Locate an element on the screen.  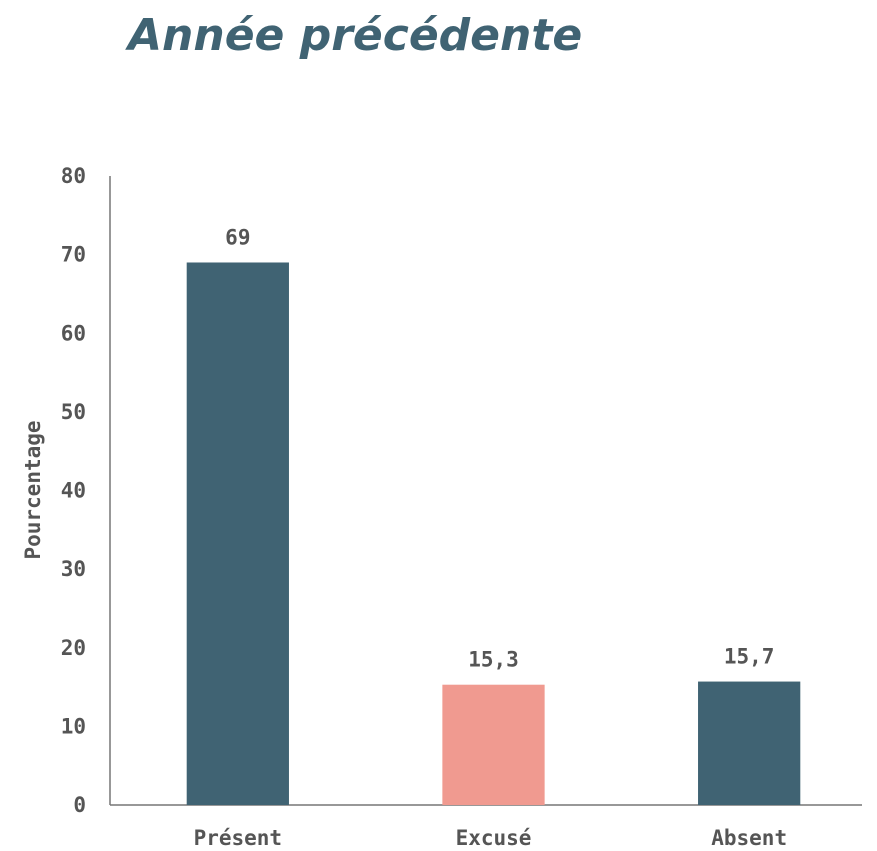
y-tick-label: 40 is located at coordinates (73, 491).